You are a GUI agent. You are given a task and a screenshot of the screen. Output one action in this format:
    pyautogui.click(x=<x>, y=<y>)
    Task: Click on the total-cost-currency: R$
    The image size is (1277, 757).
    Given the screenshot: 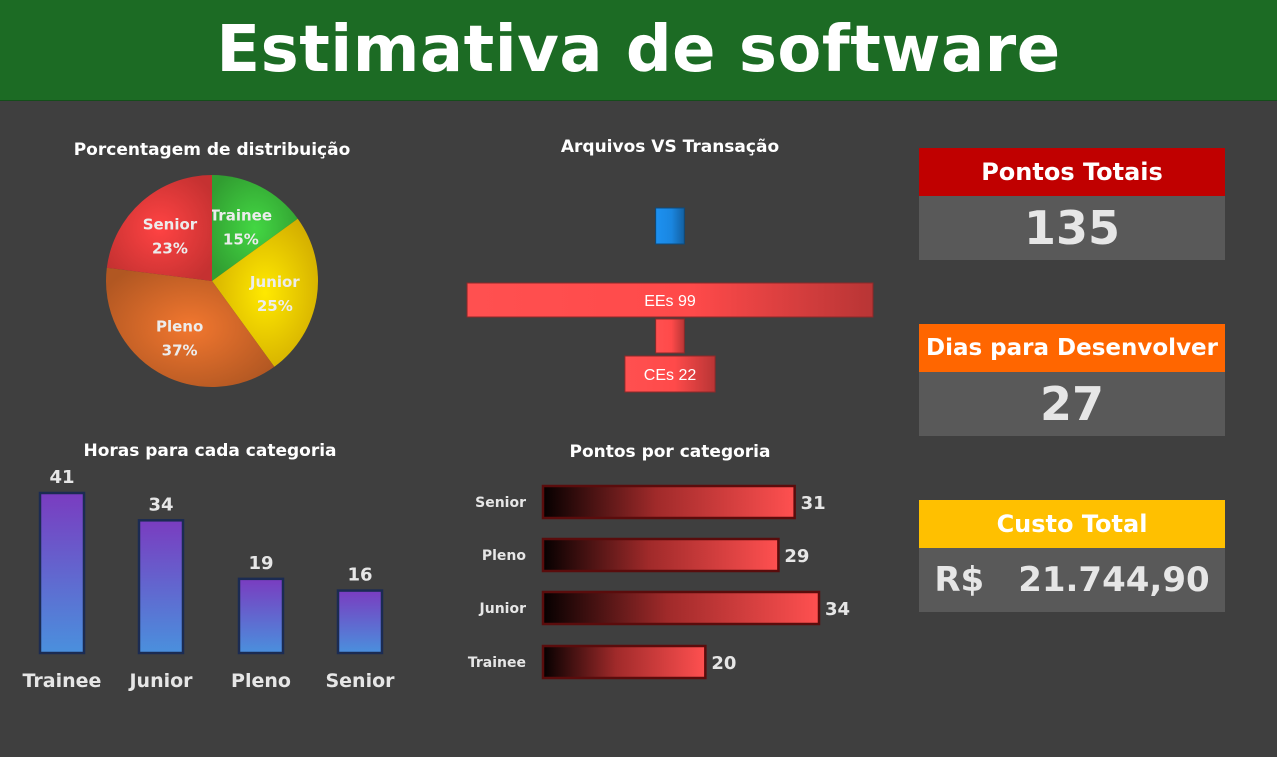 What is the action you would take?
    pyautogui.click(x=959, y=580)
    